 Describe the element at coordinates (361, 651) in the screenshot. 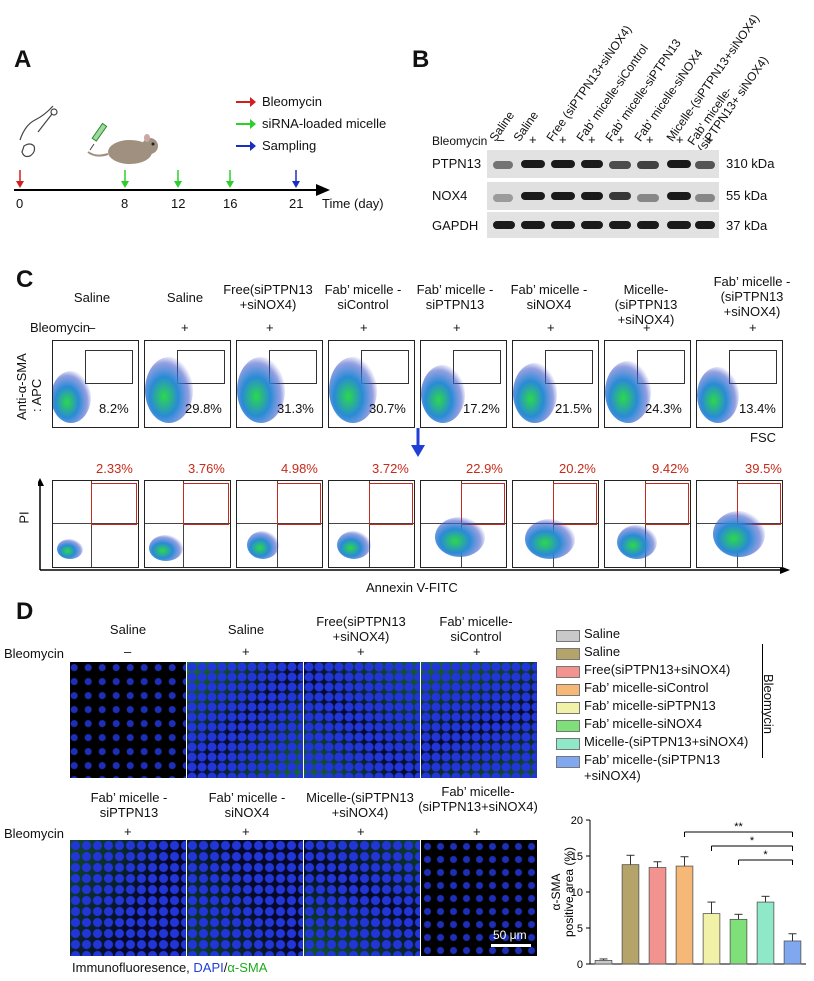

I see `if-row1-sign-3: +` at that location.